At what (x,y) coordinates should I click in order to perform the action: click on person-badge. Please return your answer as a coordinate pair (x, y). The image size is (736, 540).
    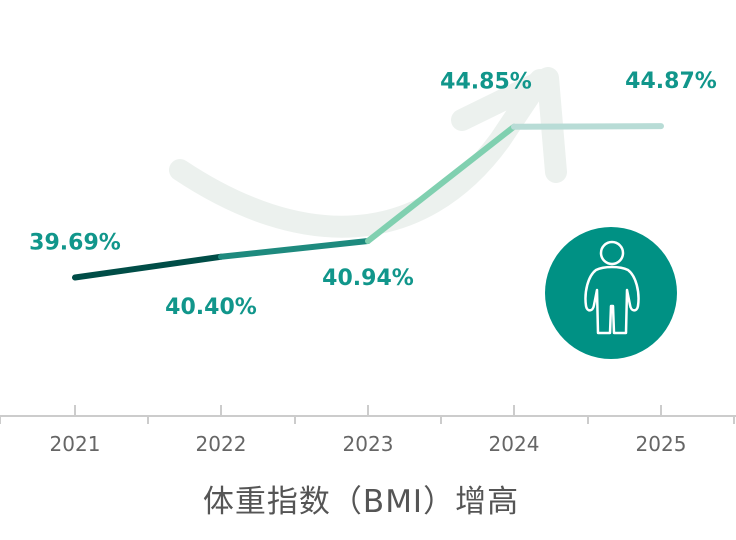
    Looking at the image, I should click on (611, 293).